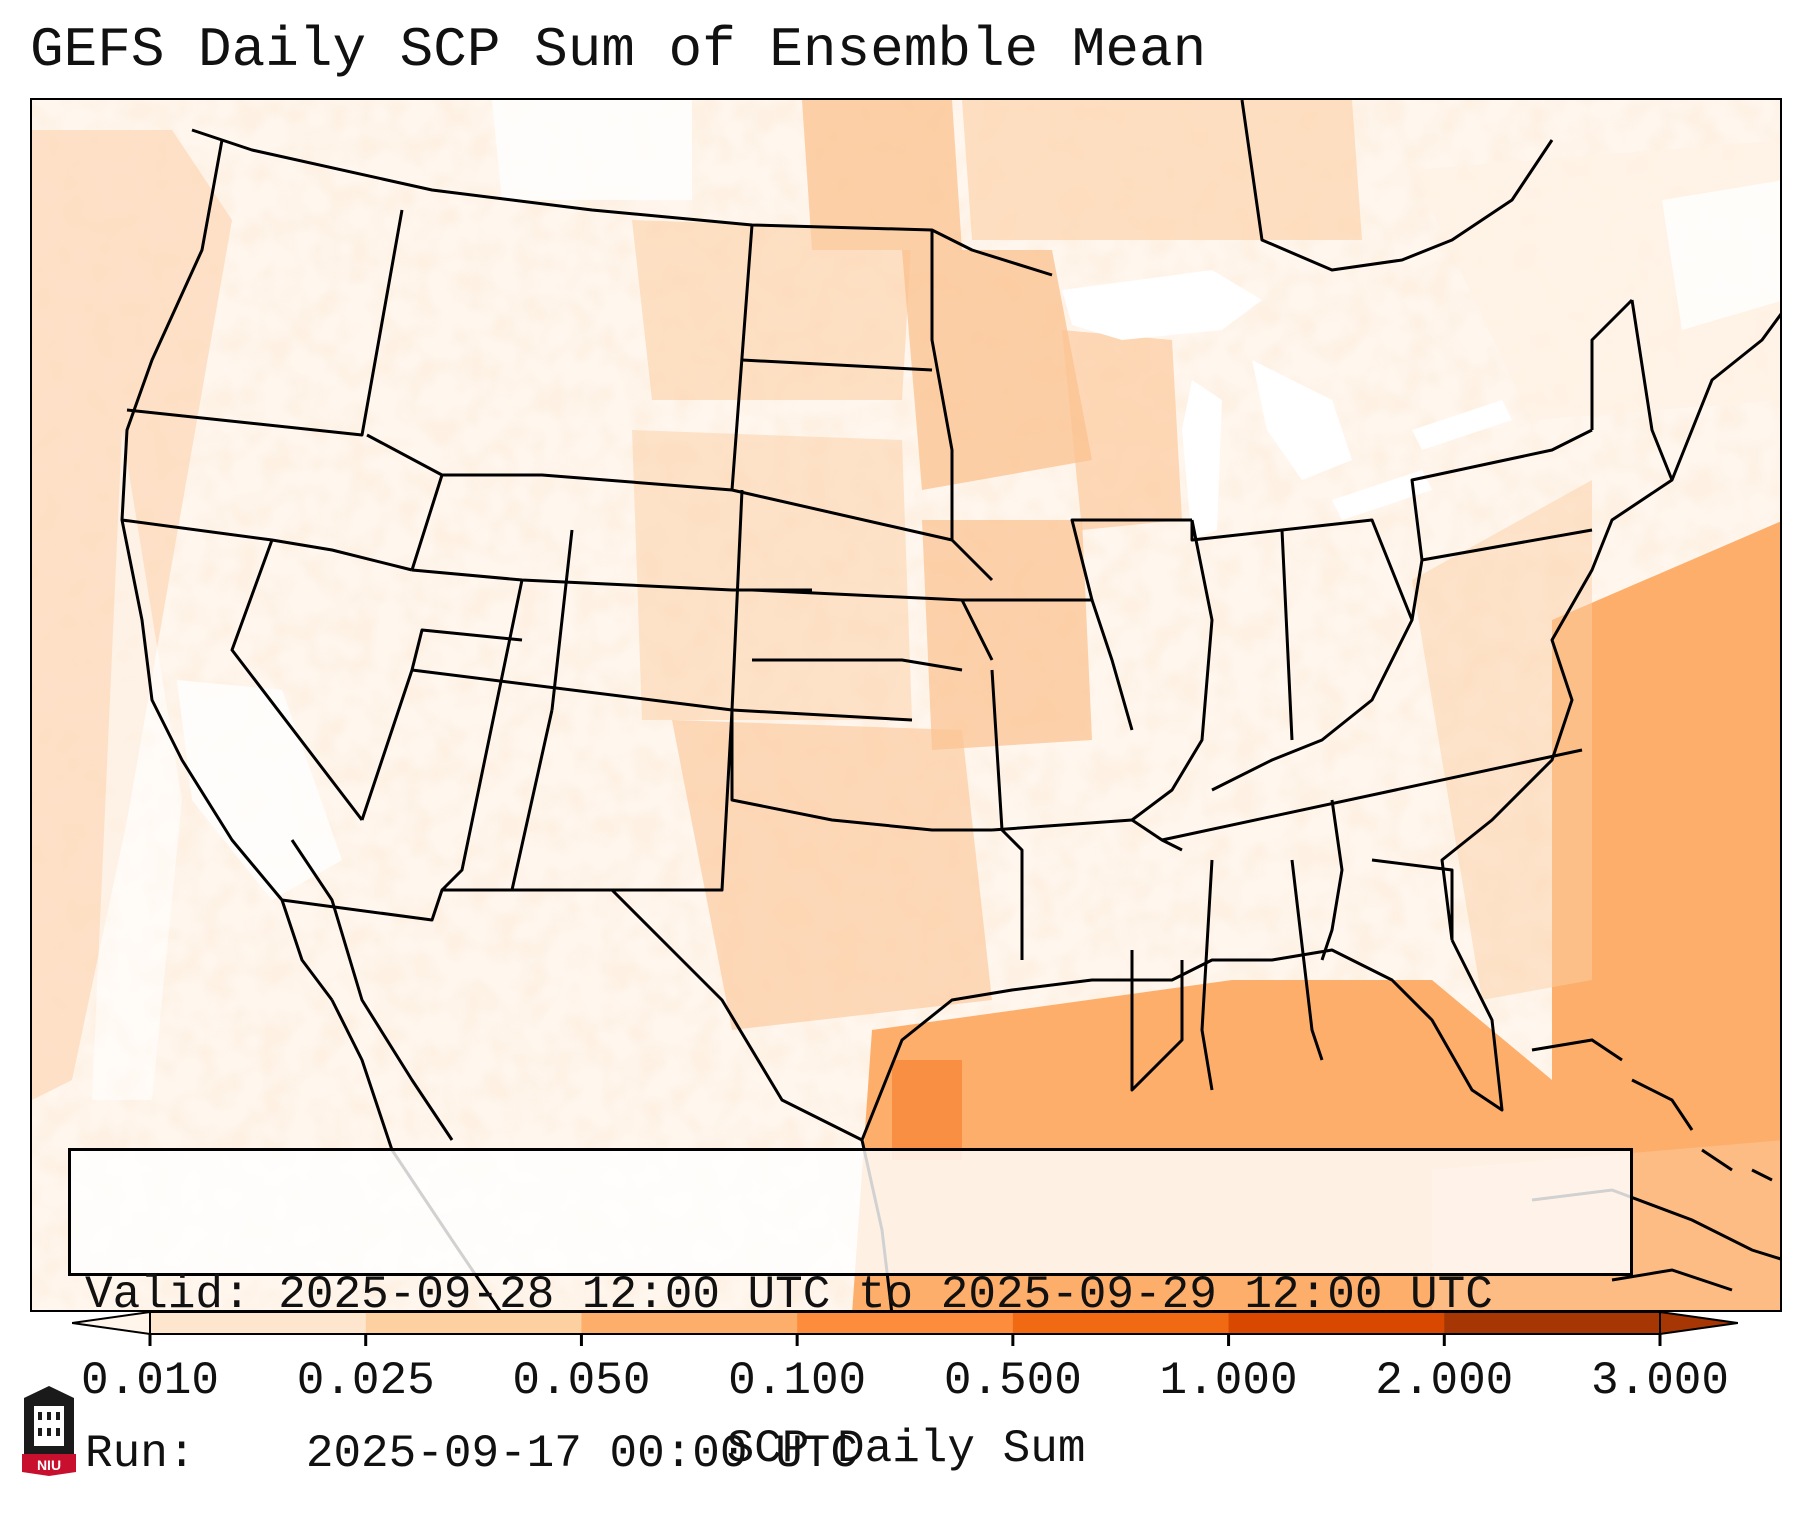 The width and height of the screenshot is (1803, 1534). What do you see at coordinates (1012, 1381) in the screenshot?
I see `colorbar-tick-label: 0.500` at bounding box center [1012, 1381].